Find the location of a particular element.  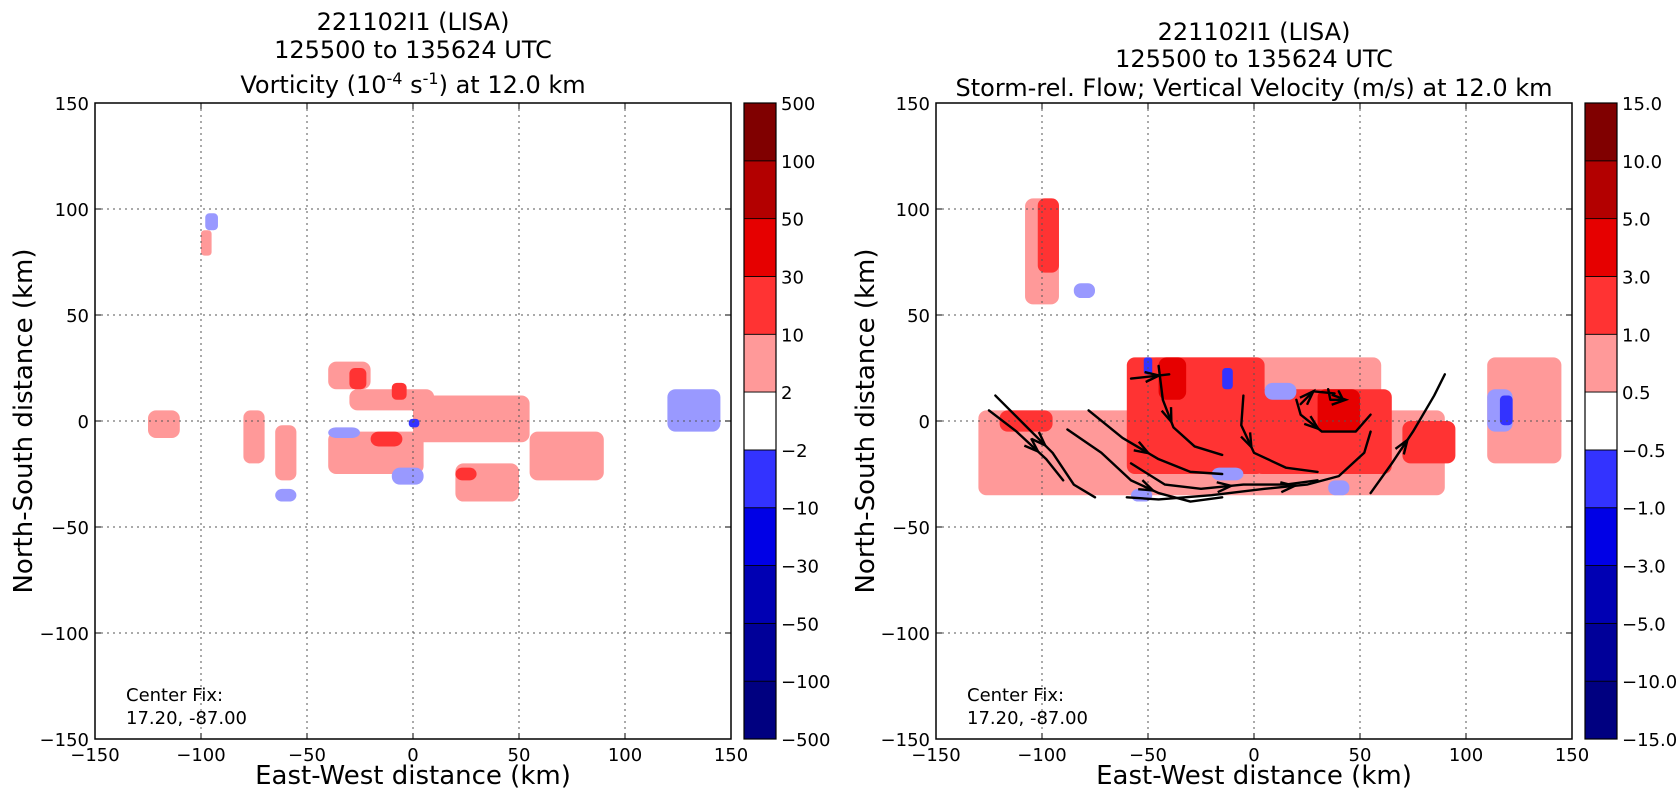

title-var-pre: Vorticity (10 is located at coordinates (313, 85).